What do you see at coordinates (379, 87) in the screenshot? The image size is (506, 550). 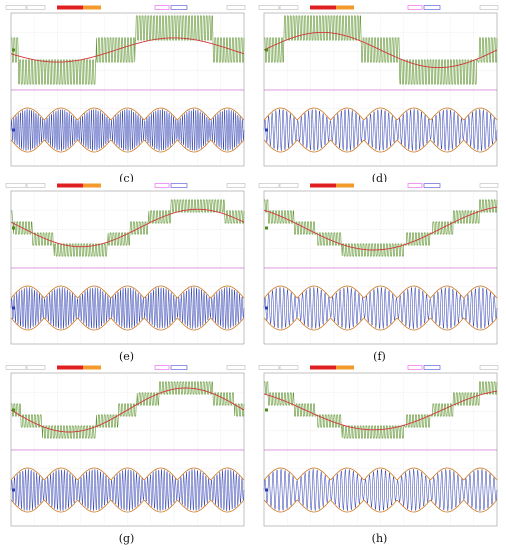 I see `scope-panel-d` at bounding box center [379, 87].